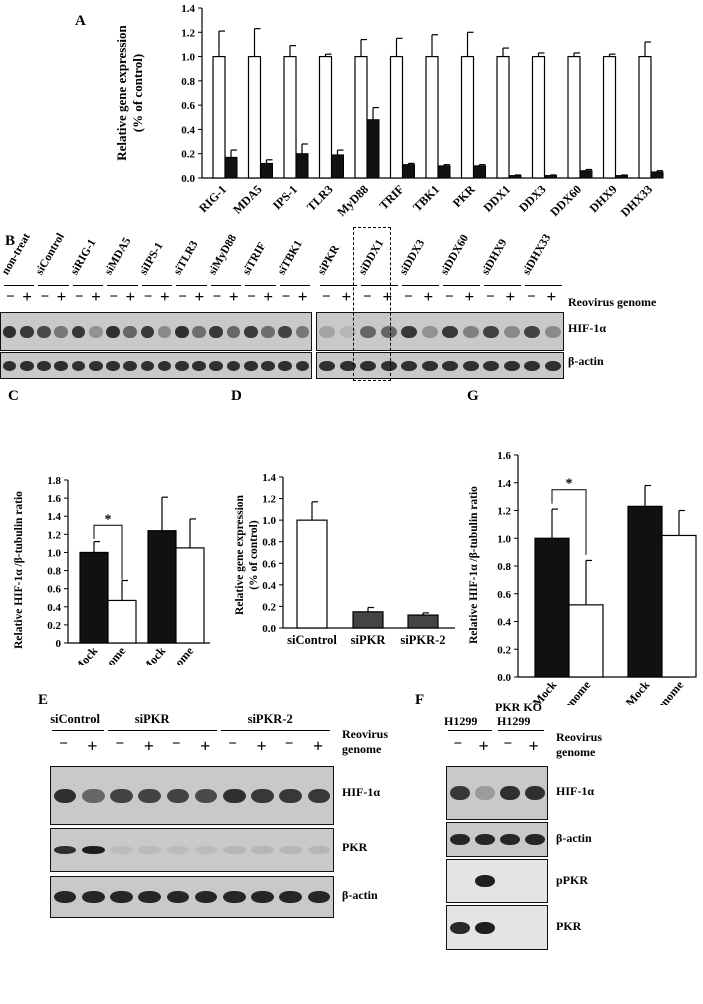 This screenshot has height=1004, width=703. Describe the element at coordinates (129, 92) in the screenshot. I see `chart-a-ylabel: Relative gene expression(% of control)` at that location.